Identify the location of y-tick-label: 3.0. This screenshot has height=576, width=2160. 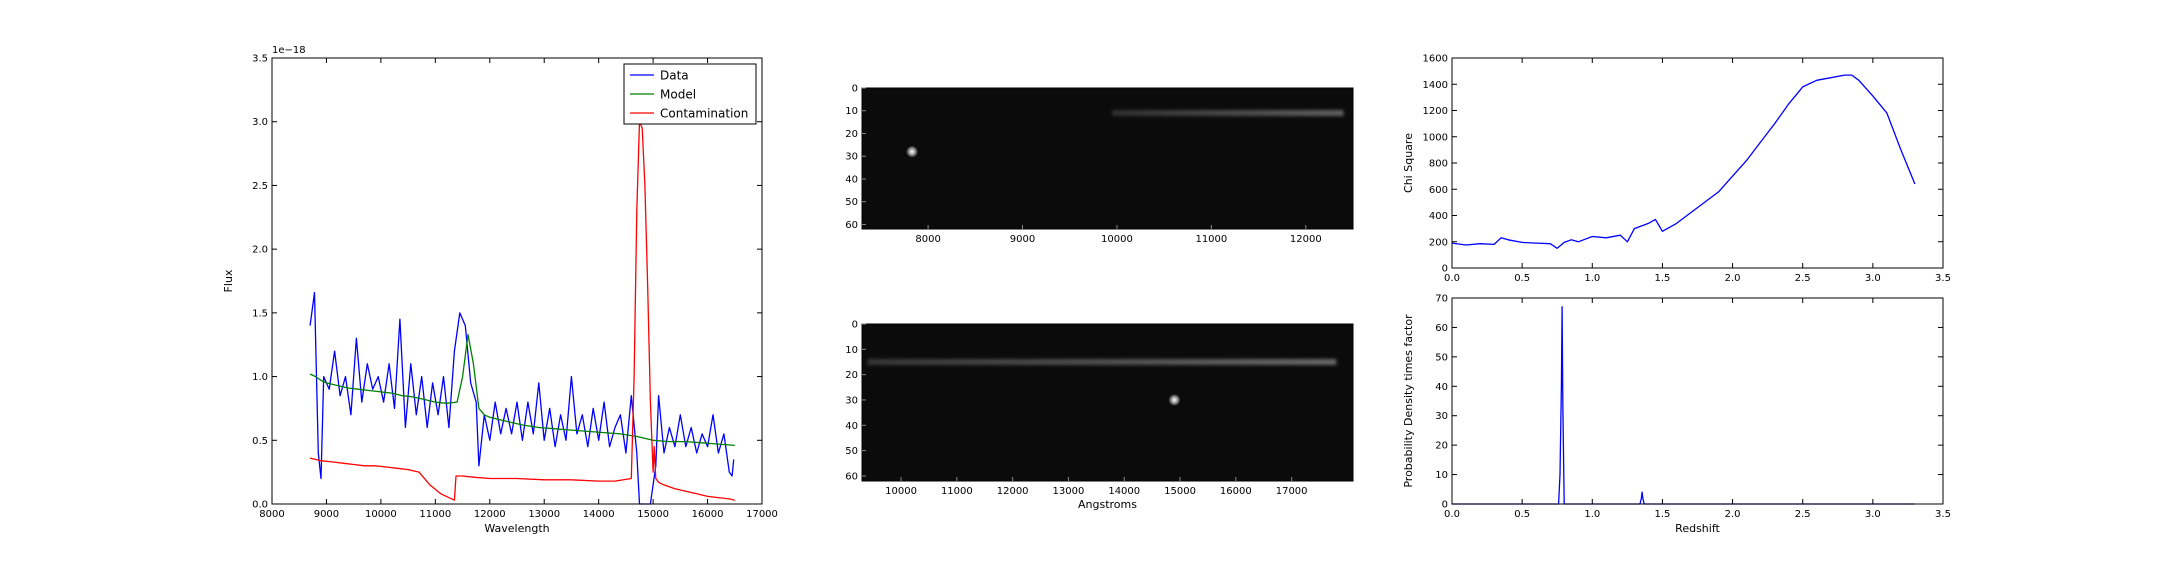
(260, 122).